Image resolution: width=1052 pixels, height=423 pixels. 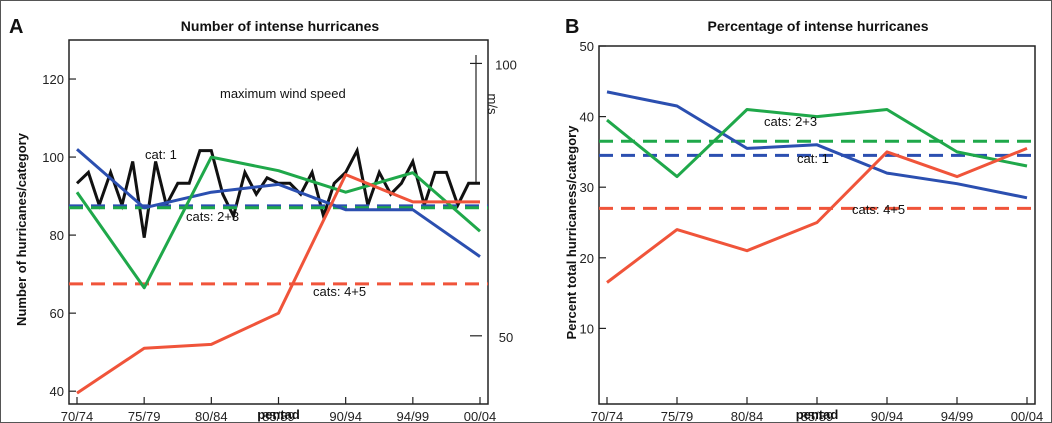 I want to click on y-tick-label: 50, so click(x=587, y=46).